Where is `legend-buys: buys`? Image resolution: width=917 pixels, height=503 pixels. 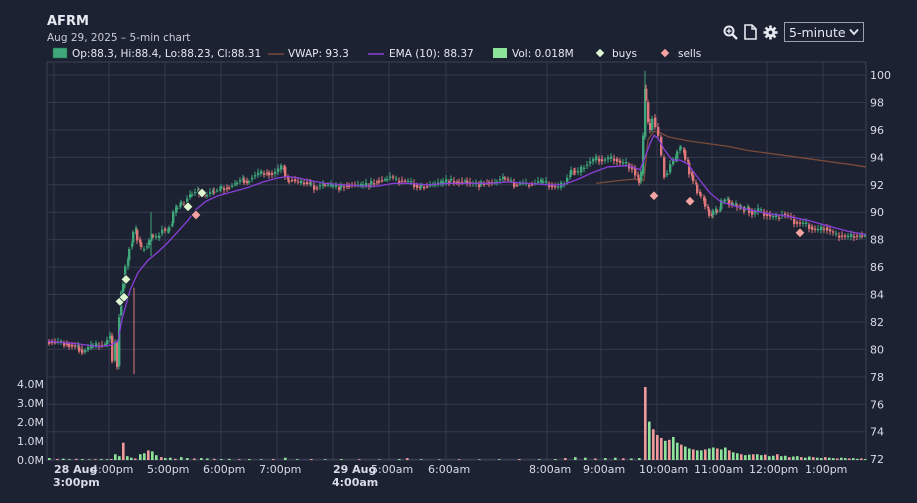 legend-buys: buys is located at coordinates (624, 54).